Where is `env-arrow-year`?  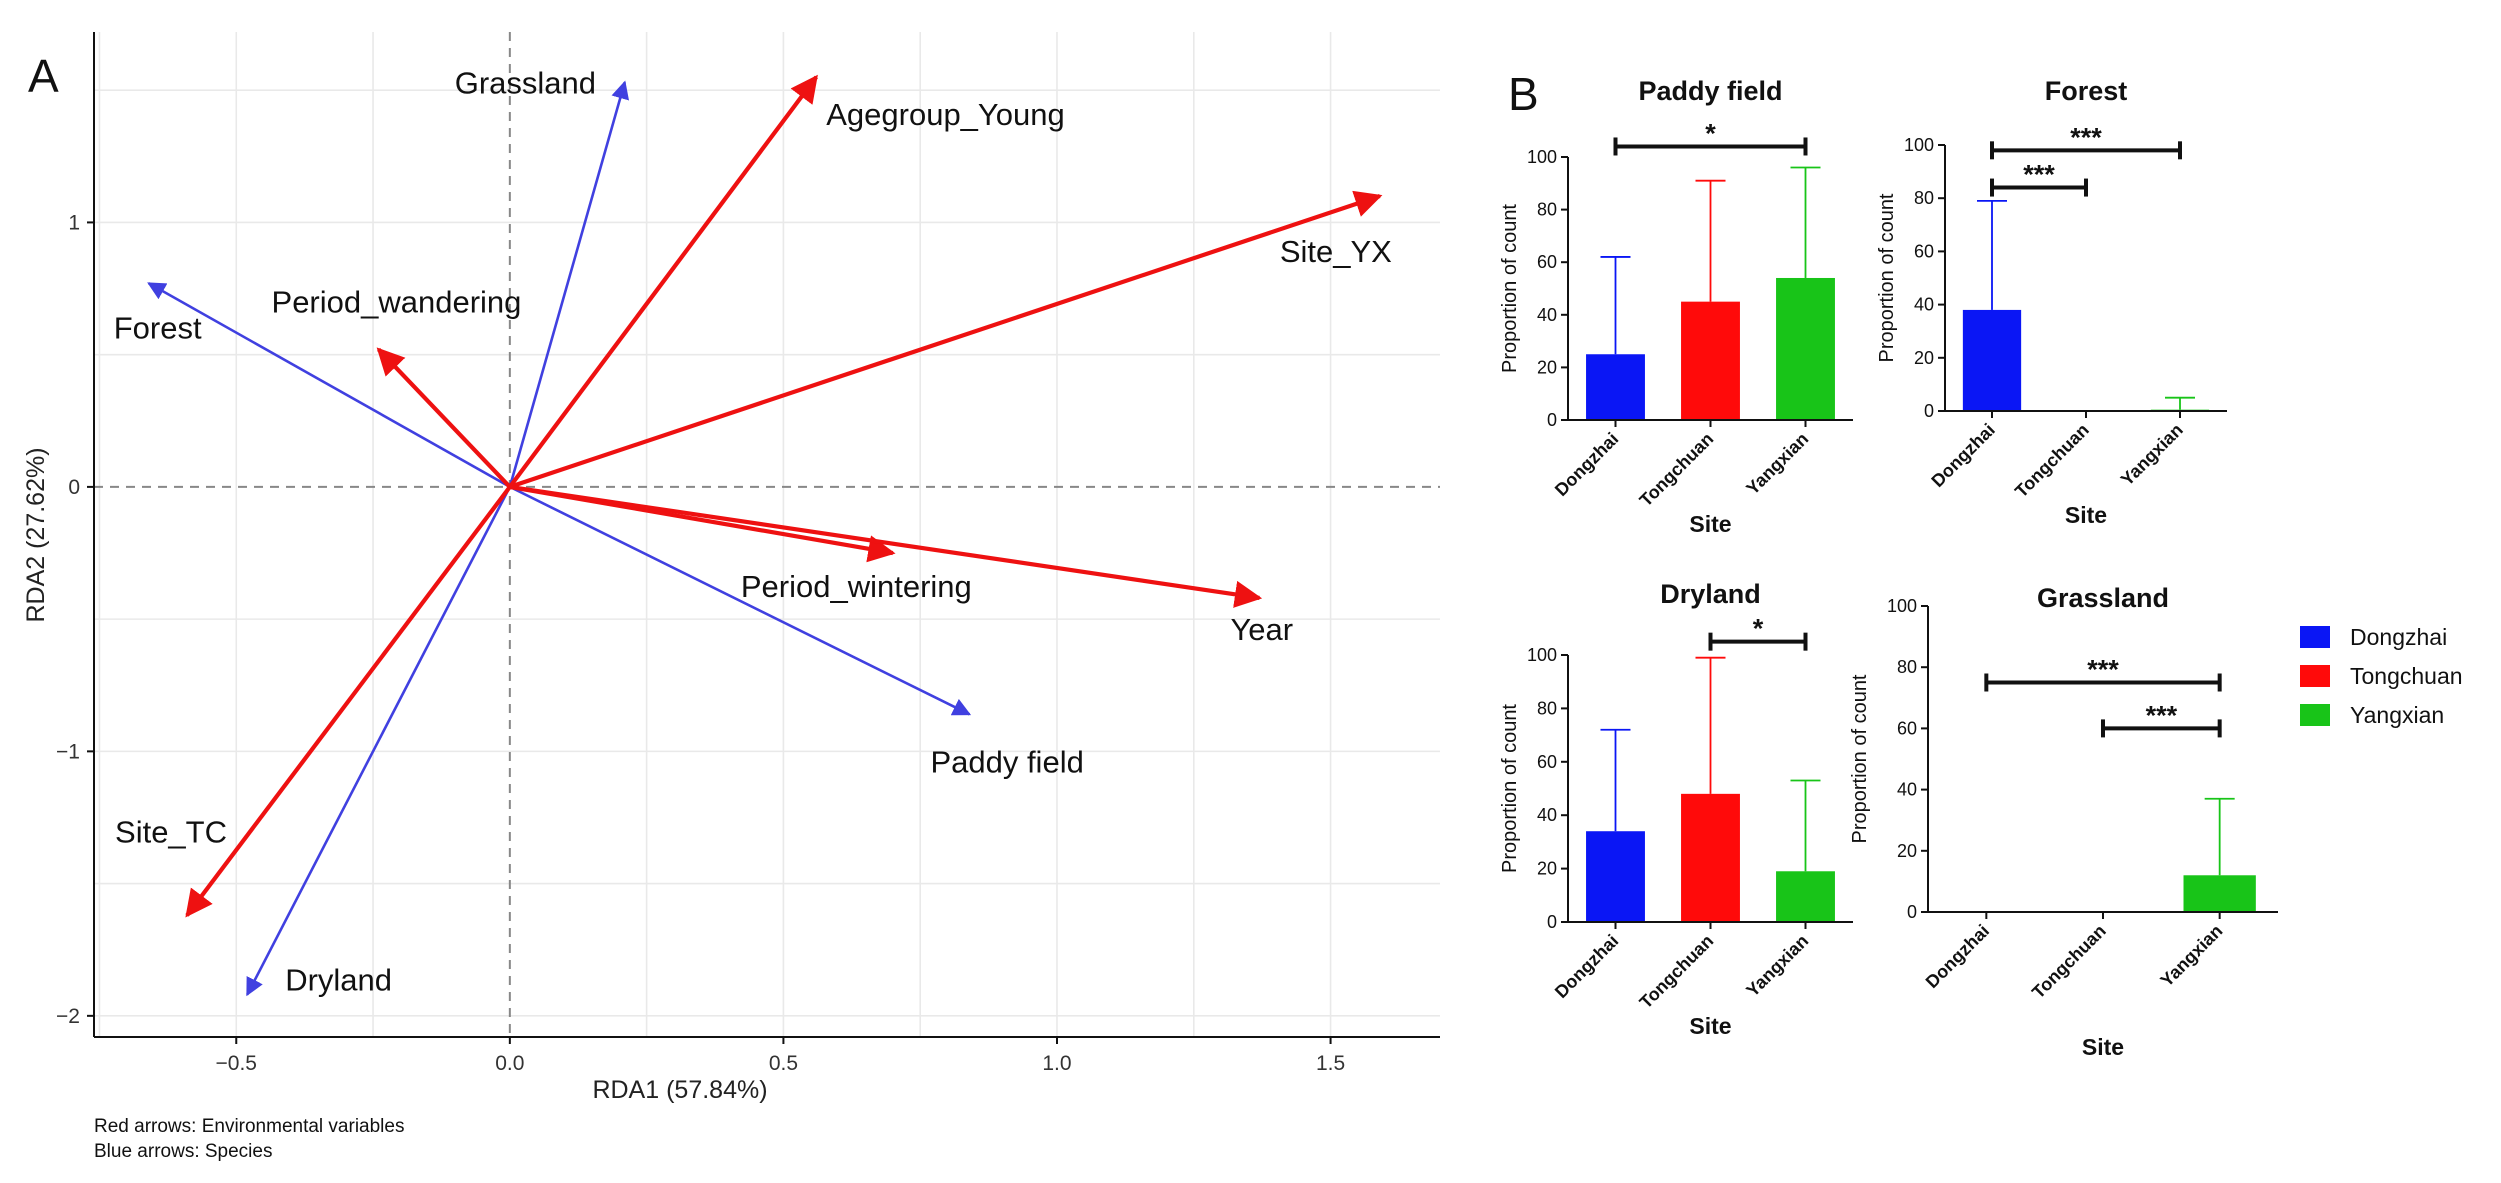 env-arrow-year is located at coordinates (886, 546).